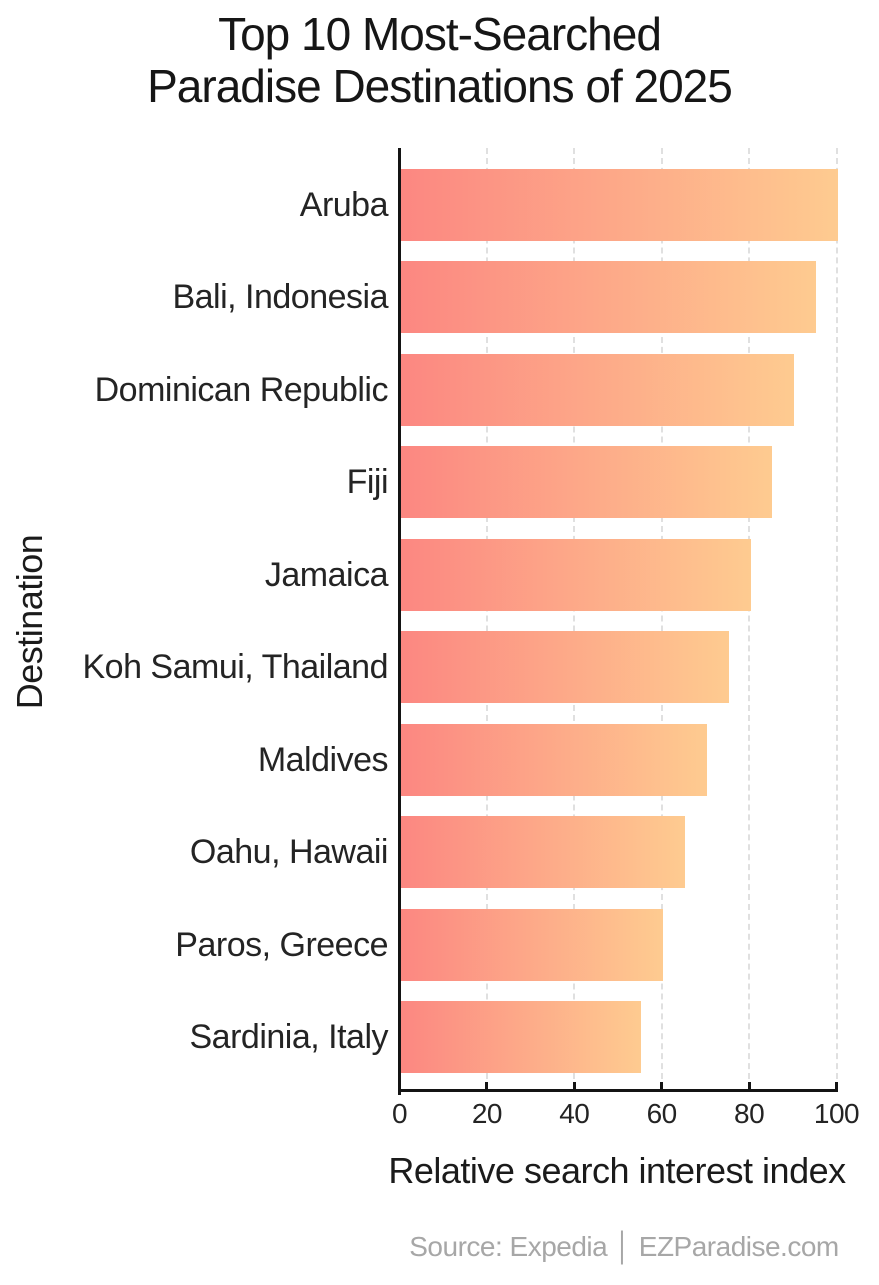 The height and width of the screenshot is (1285, 879). What do you see at coordinates (587, 482) in the screenshot?
I see `bar-fiji` at bounding box center [587, 482].